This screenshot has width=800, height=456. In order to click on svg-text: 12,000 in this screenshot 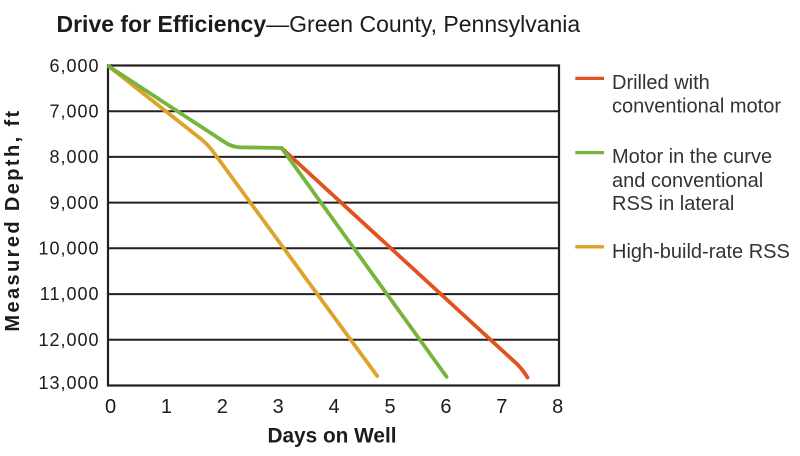, I will do `click(68, 340)`.